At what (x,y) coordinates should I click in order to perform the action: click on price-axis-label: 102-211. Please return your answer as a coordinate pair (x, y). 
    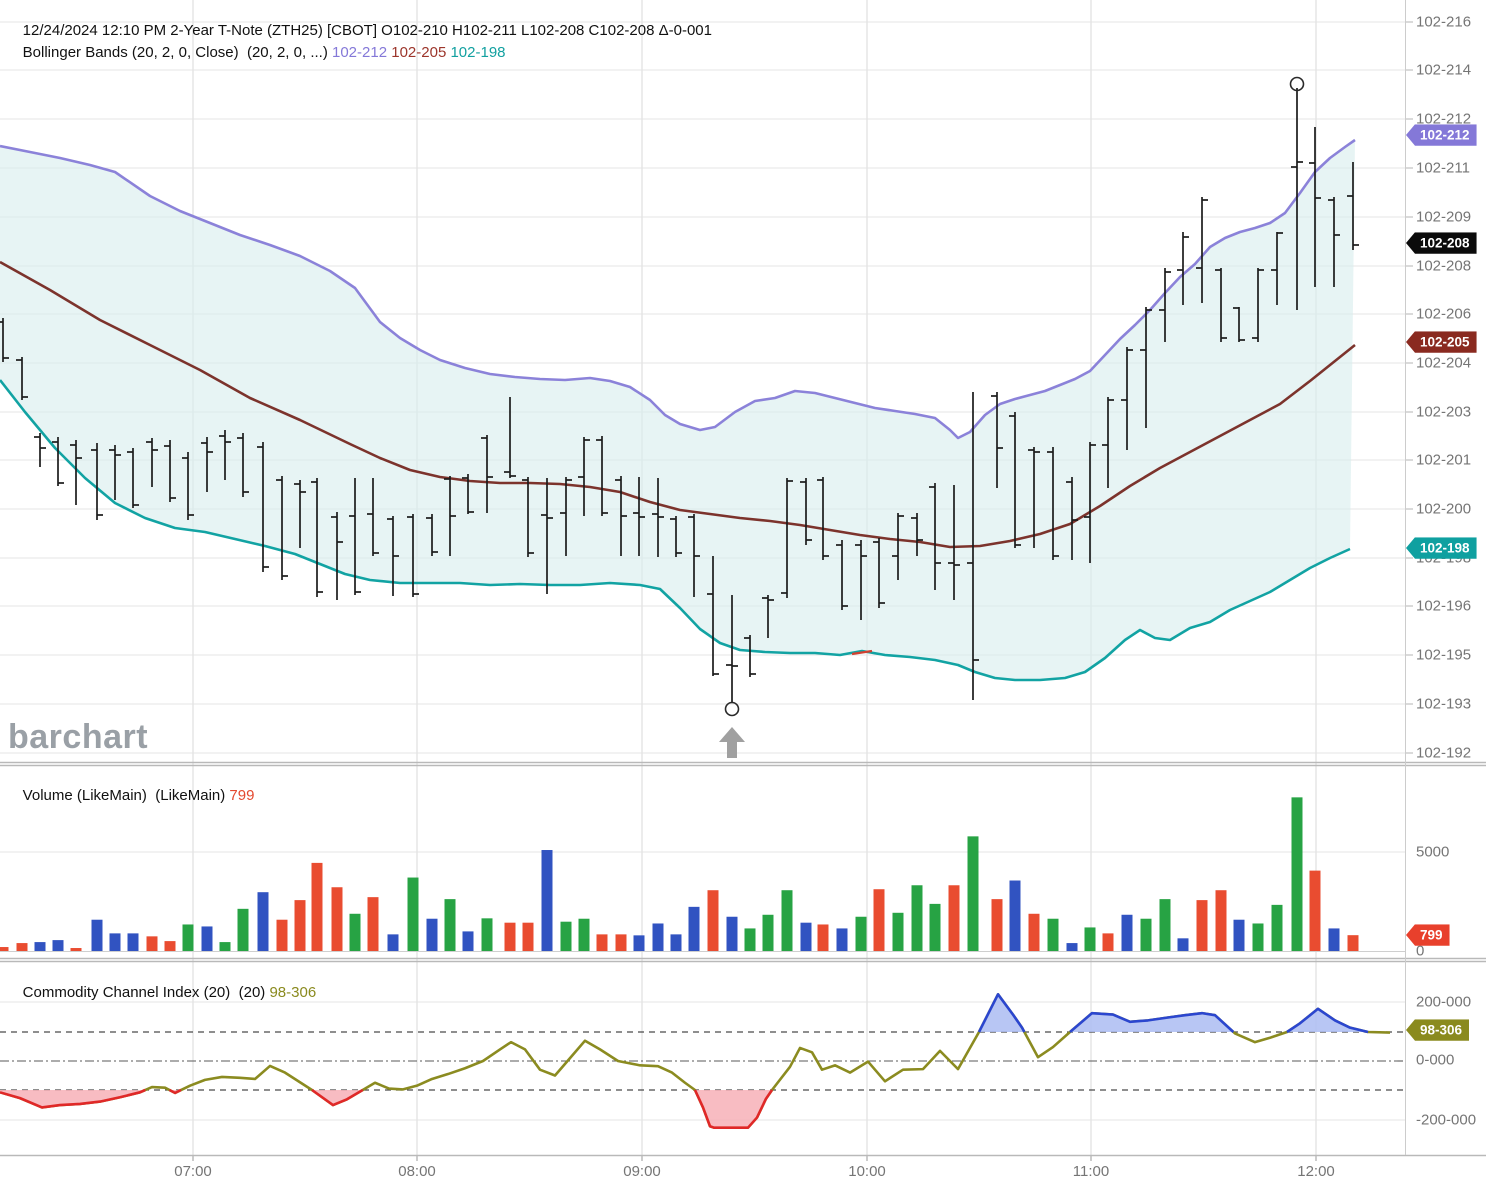
    Looking at the image, I should click on (1443, 168).